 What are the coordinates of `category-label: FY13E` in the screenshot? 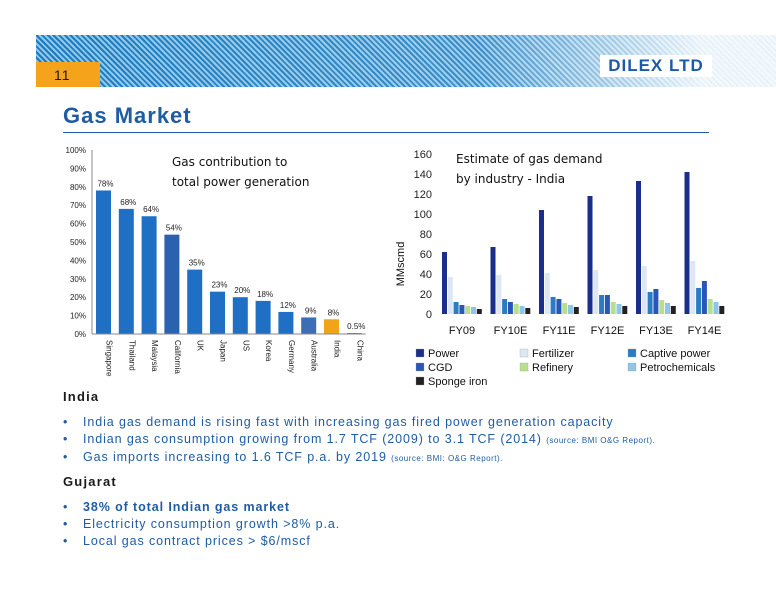 It's located at (656, 331).